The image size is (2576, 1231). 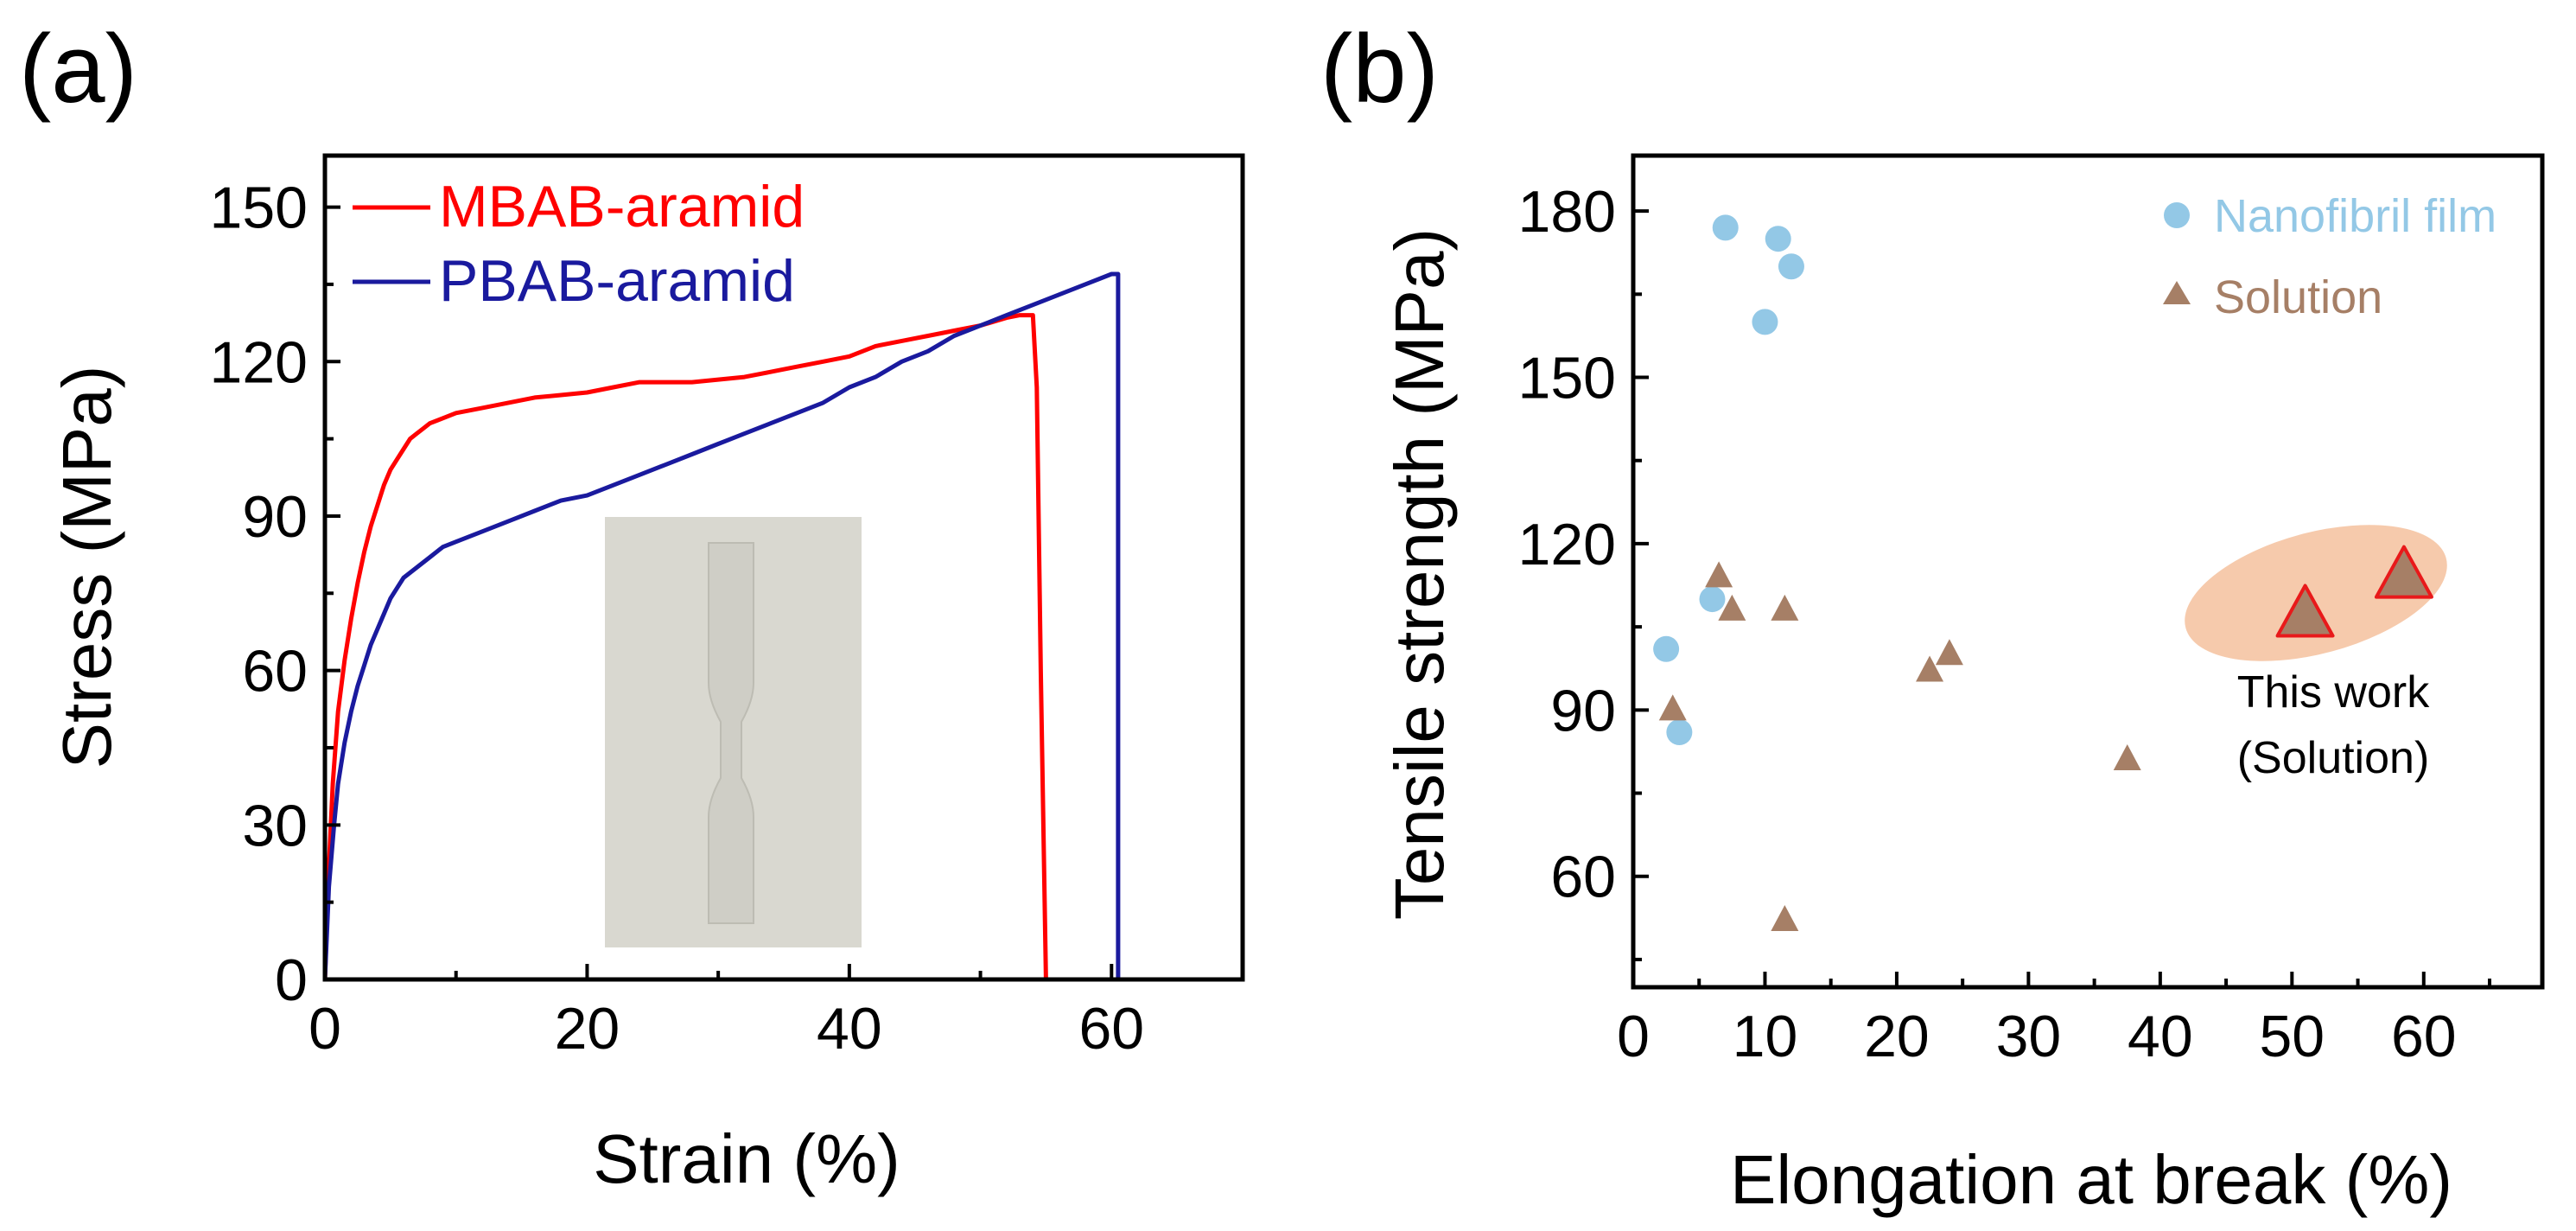 I want to click on panel-a-y-axis-label: Stress (MPa), so click(x=87, y=567).